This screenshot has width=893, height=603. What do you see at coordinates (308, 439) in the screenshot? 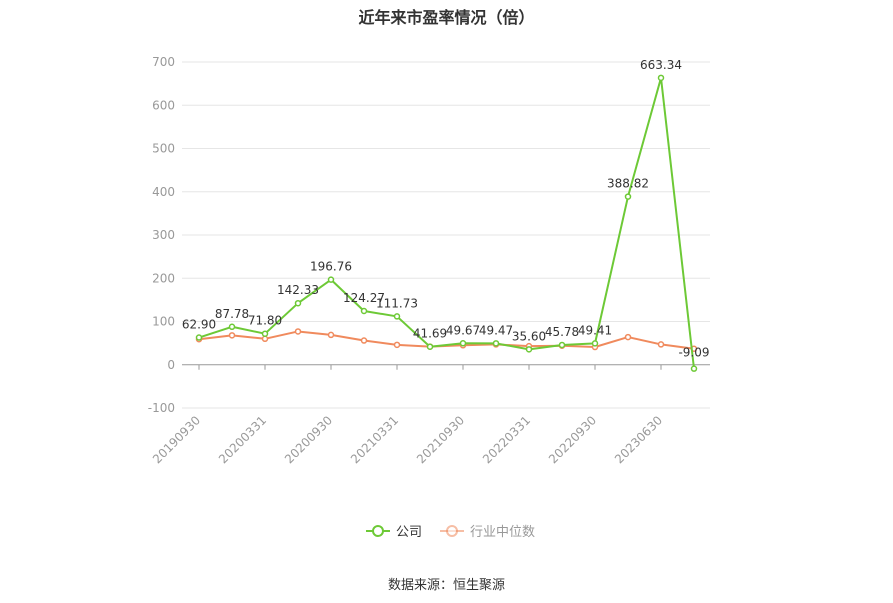
I see `x-tick-label: 20200930` at bounding box center [308, 439].